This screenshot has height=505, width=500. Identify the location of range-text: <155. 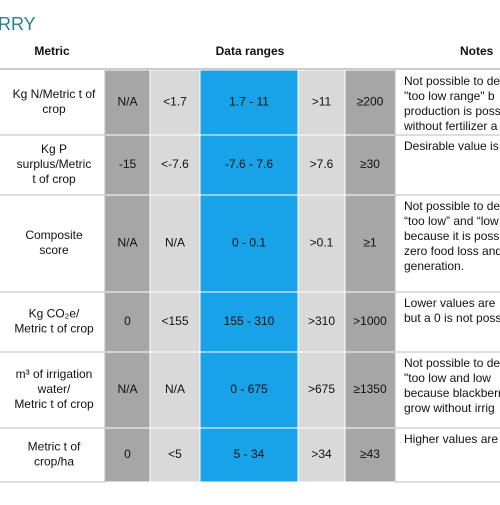
(174, 321).